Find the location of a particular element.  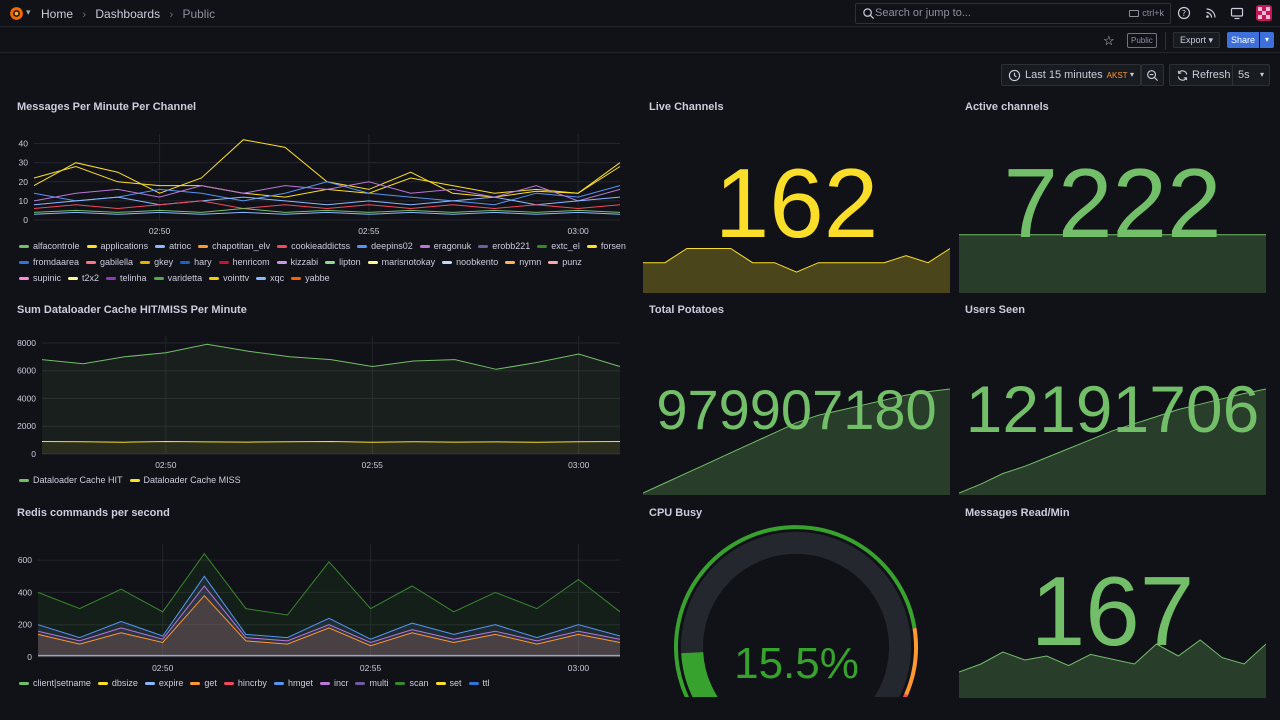

legend-item: alfacontrole is located at coordinates (49, 246).